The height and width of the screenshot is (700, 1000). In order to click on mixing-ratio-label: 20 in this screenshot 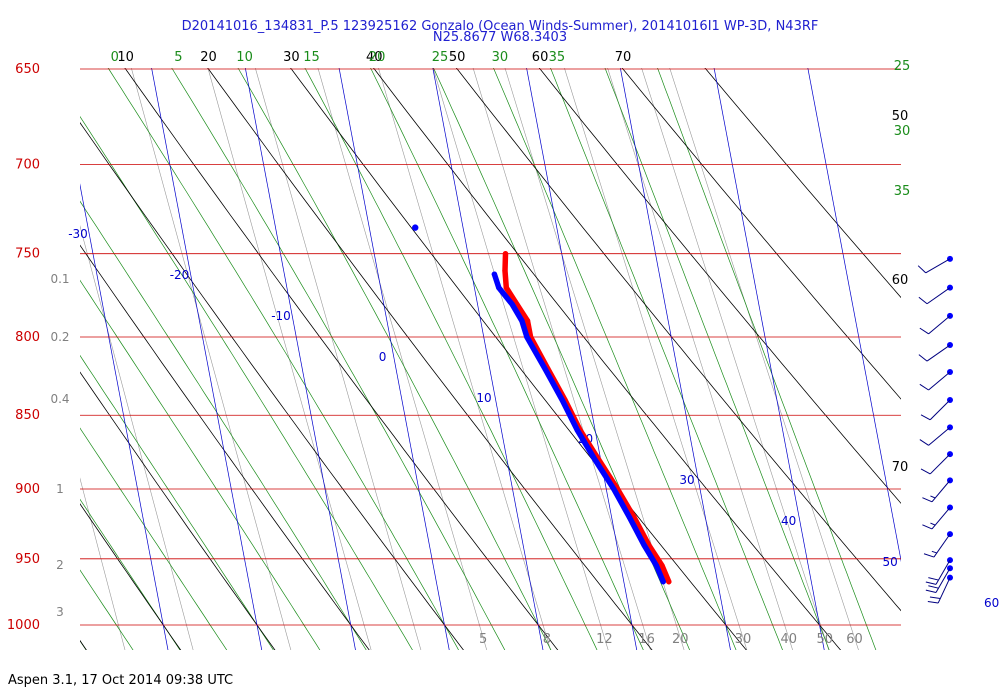, I will do `click(680, 639)`.